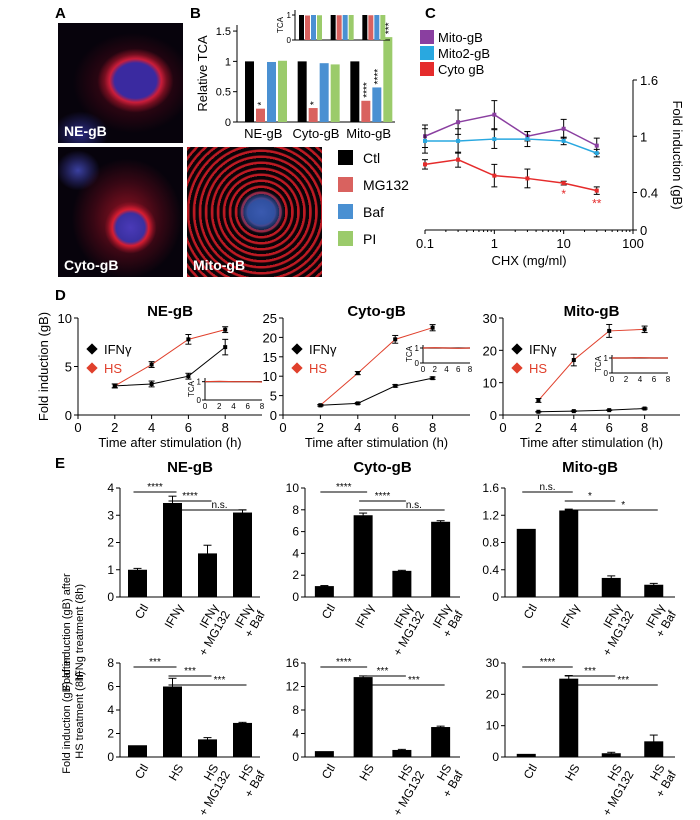 Image resolution: width=700 pixels, height=820 pixels. I want to click on x-tick-label: 10, so click(563, 243).